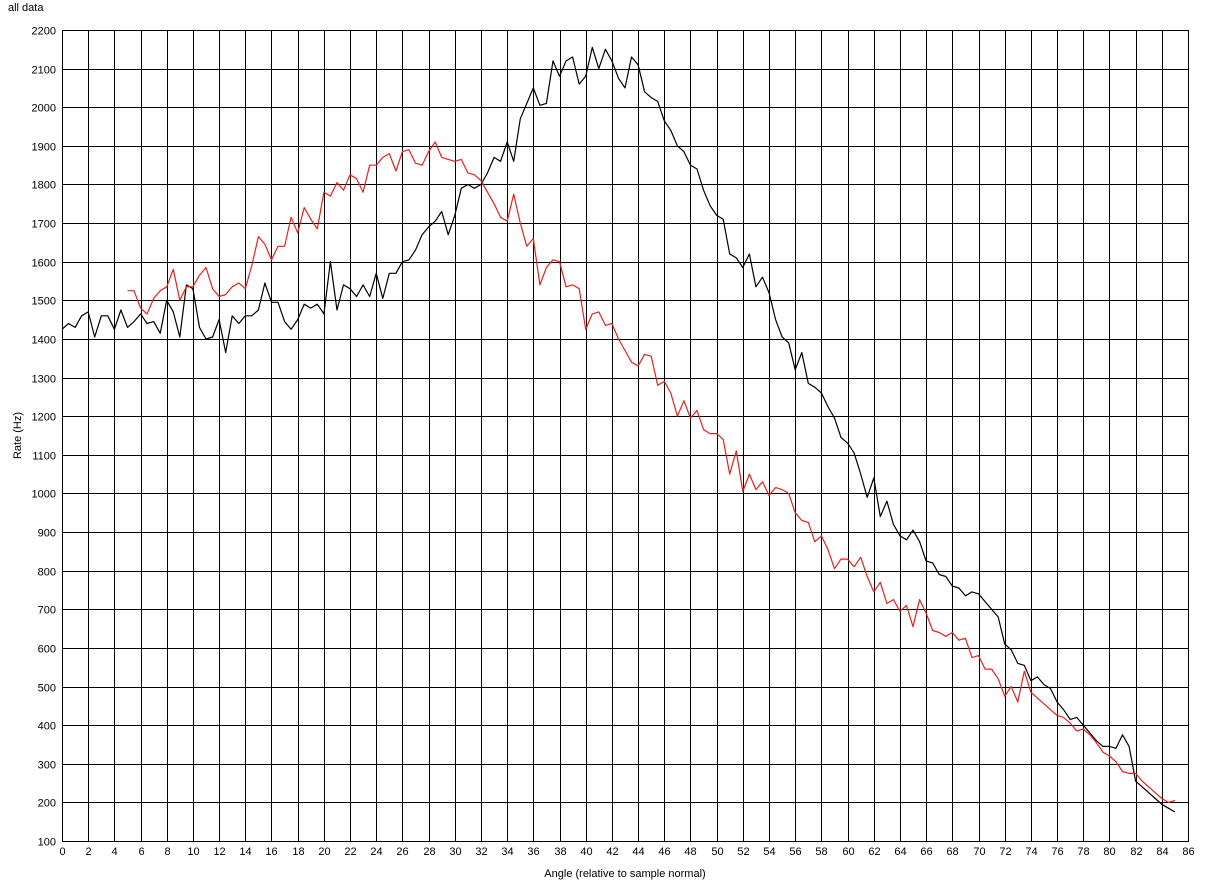 The image size is (1212, 883). Describe the element at coordinates (44, 264) in the screenshot. I see `y-tick-label: 1600` at that location.